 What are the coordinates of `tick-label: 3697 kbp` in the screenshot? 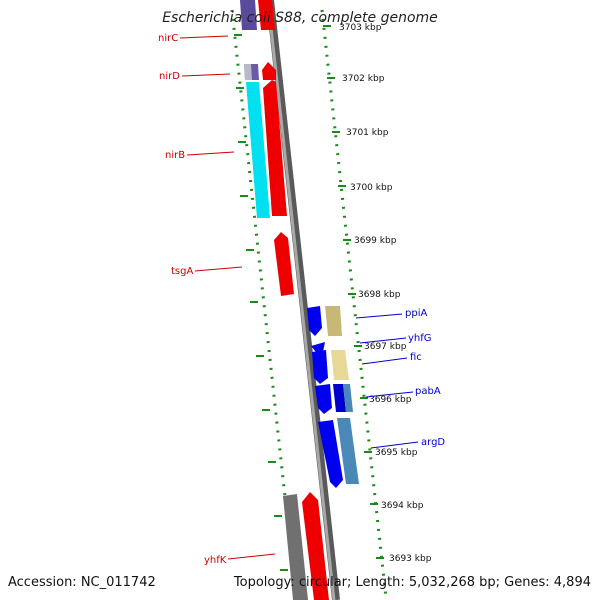 It's located at (385, 347).